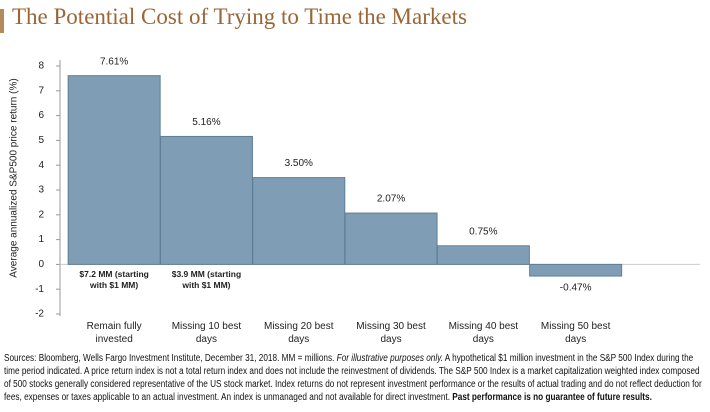 The width and height of the screenshot is (710, 412). What do you see at coordinates (391, 333) in the screenshot?
I see `x-tick-label: Missing 30 best days` at bounding box center [391, 333].